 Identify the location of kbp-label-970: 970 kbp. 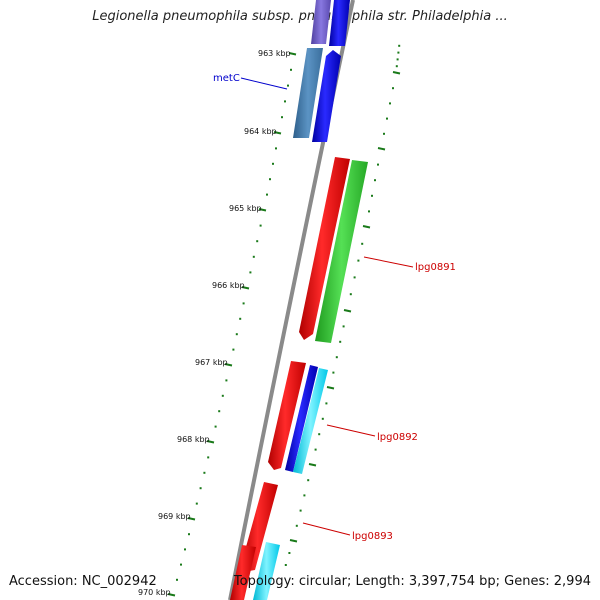
(154, 592).